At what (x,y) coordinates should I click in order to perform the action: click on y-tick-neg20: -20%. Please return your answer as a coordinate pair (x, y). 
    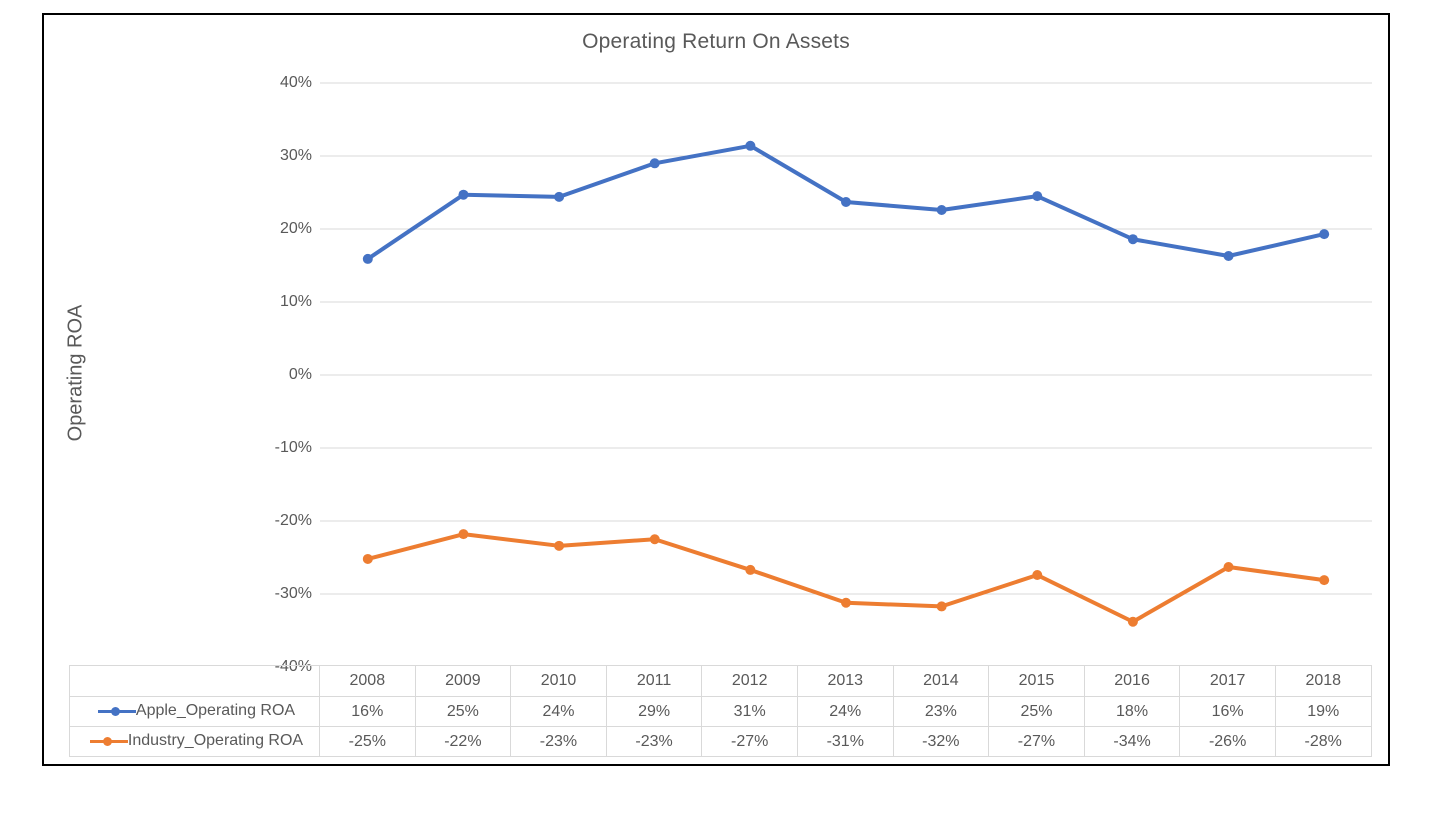
    Looking at the image, I should click on (293, 520).